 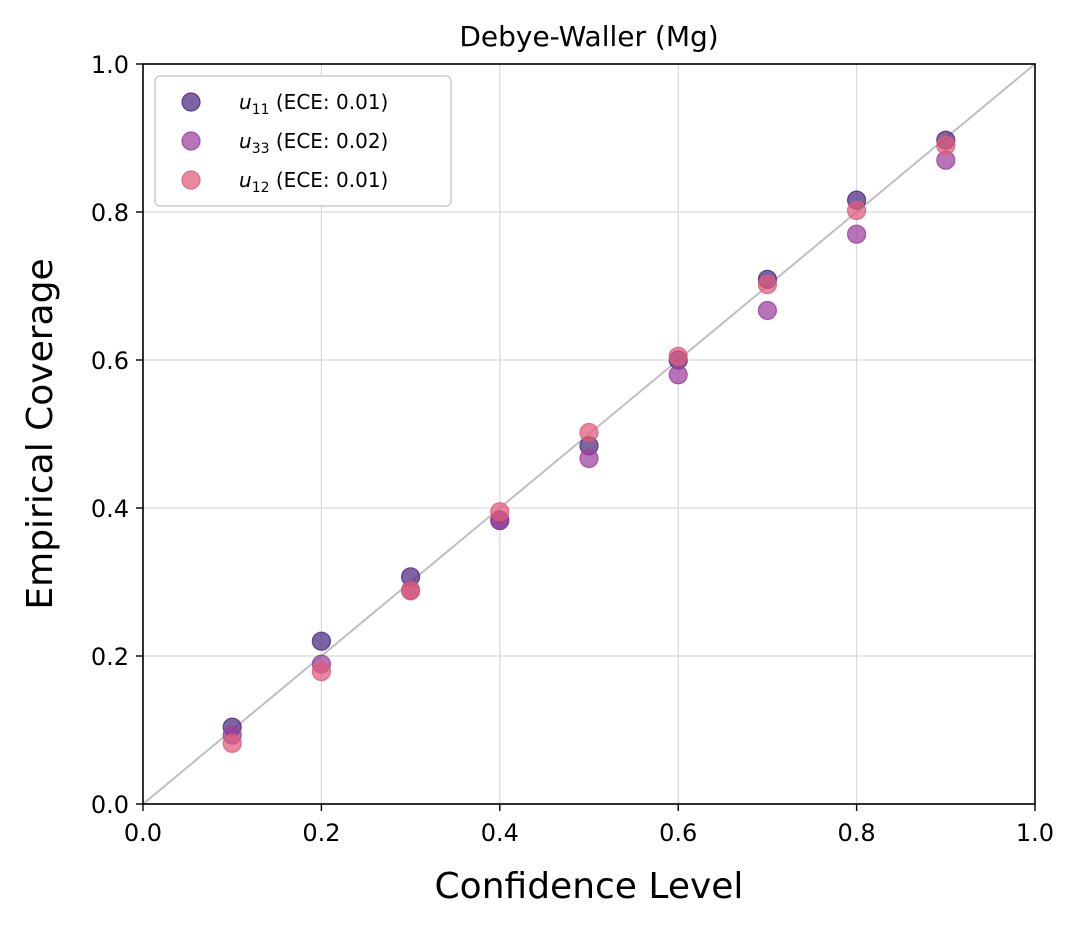 I want to click on x-tick-label: 0.2, so click(x=321, y=833).